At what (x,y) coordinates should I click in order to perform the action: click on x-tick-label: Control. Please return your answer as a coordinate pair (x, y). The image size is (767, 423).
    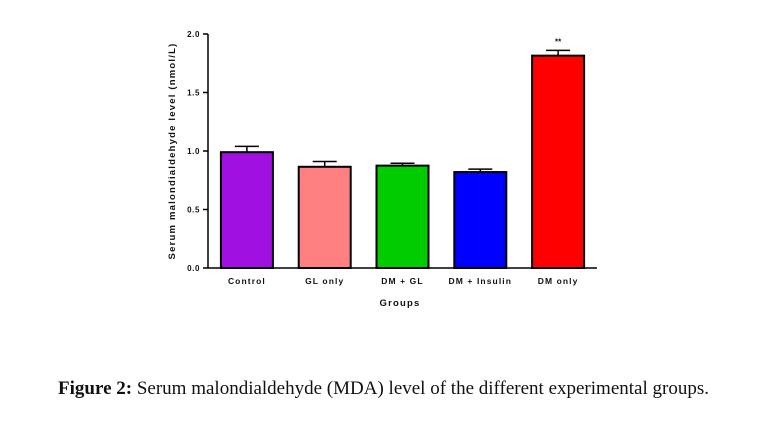
    Looking at the image, I should click on (247, 281).